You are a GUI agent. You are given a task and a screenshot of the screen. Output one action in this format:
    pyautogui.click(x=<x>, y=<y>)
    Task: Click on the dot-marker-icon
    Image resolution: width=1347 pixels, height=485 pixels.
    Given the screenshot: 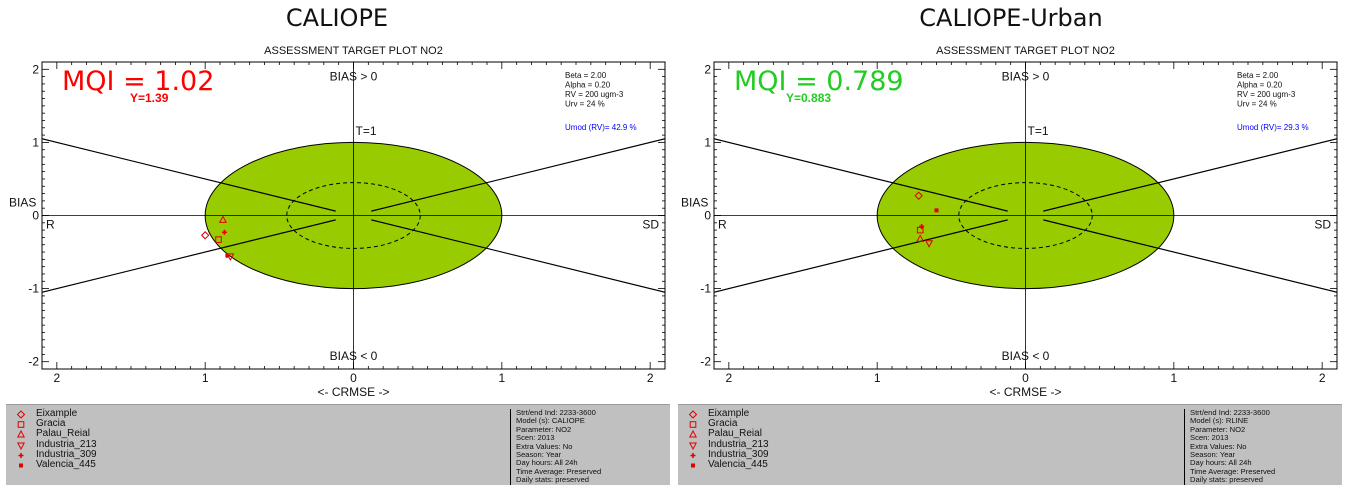 What is the action you would take?
    pyautogui.click(x=21, y=465)
    